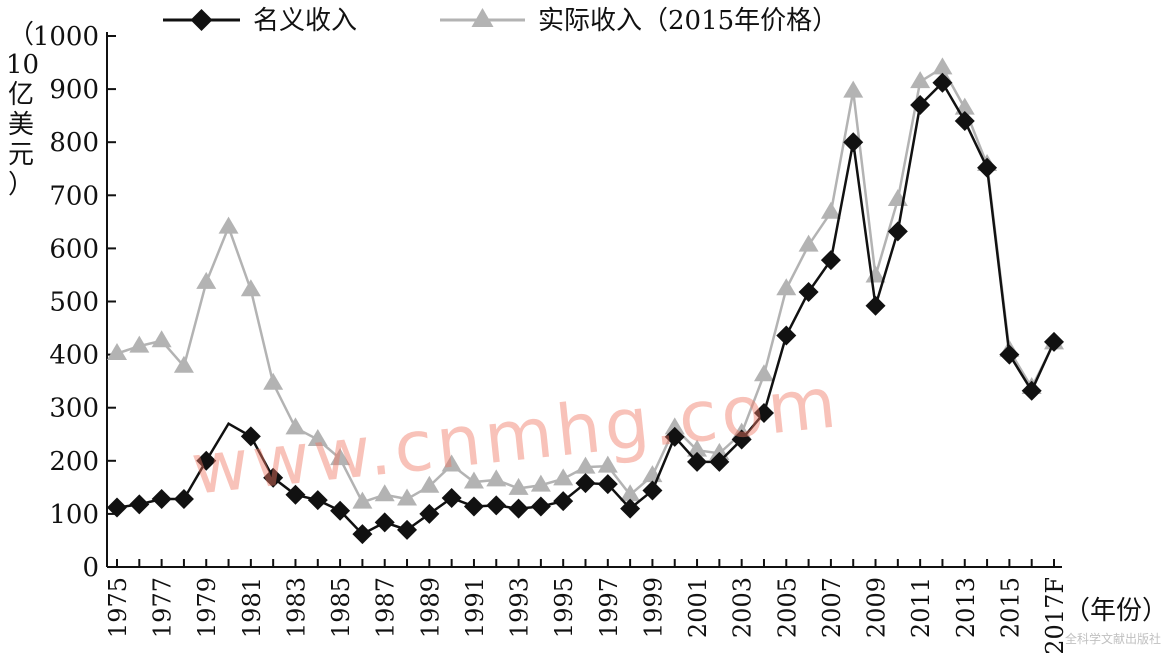 This screenshot has width=1169, height=653. I want to click on y-axis-label: （10 亿美元）, so click(23, 110).